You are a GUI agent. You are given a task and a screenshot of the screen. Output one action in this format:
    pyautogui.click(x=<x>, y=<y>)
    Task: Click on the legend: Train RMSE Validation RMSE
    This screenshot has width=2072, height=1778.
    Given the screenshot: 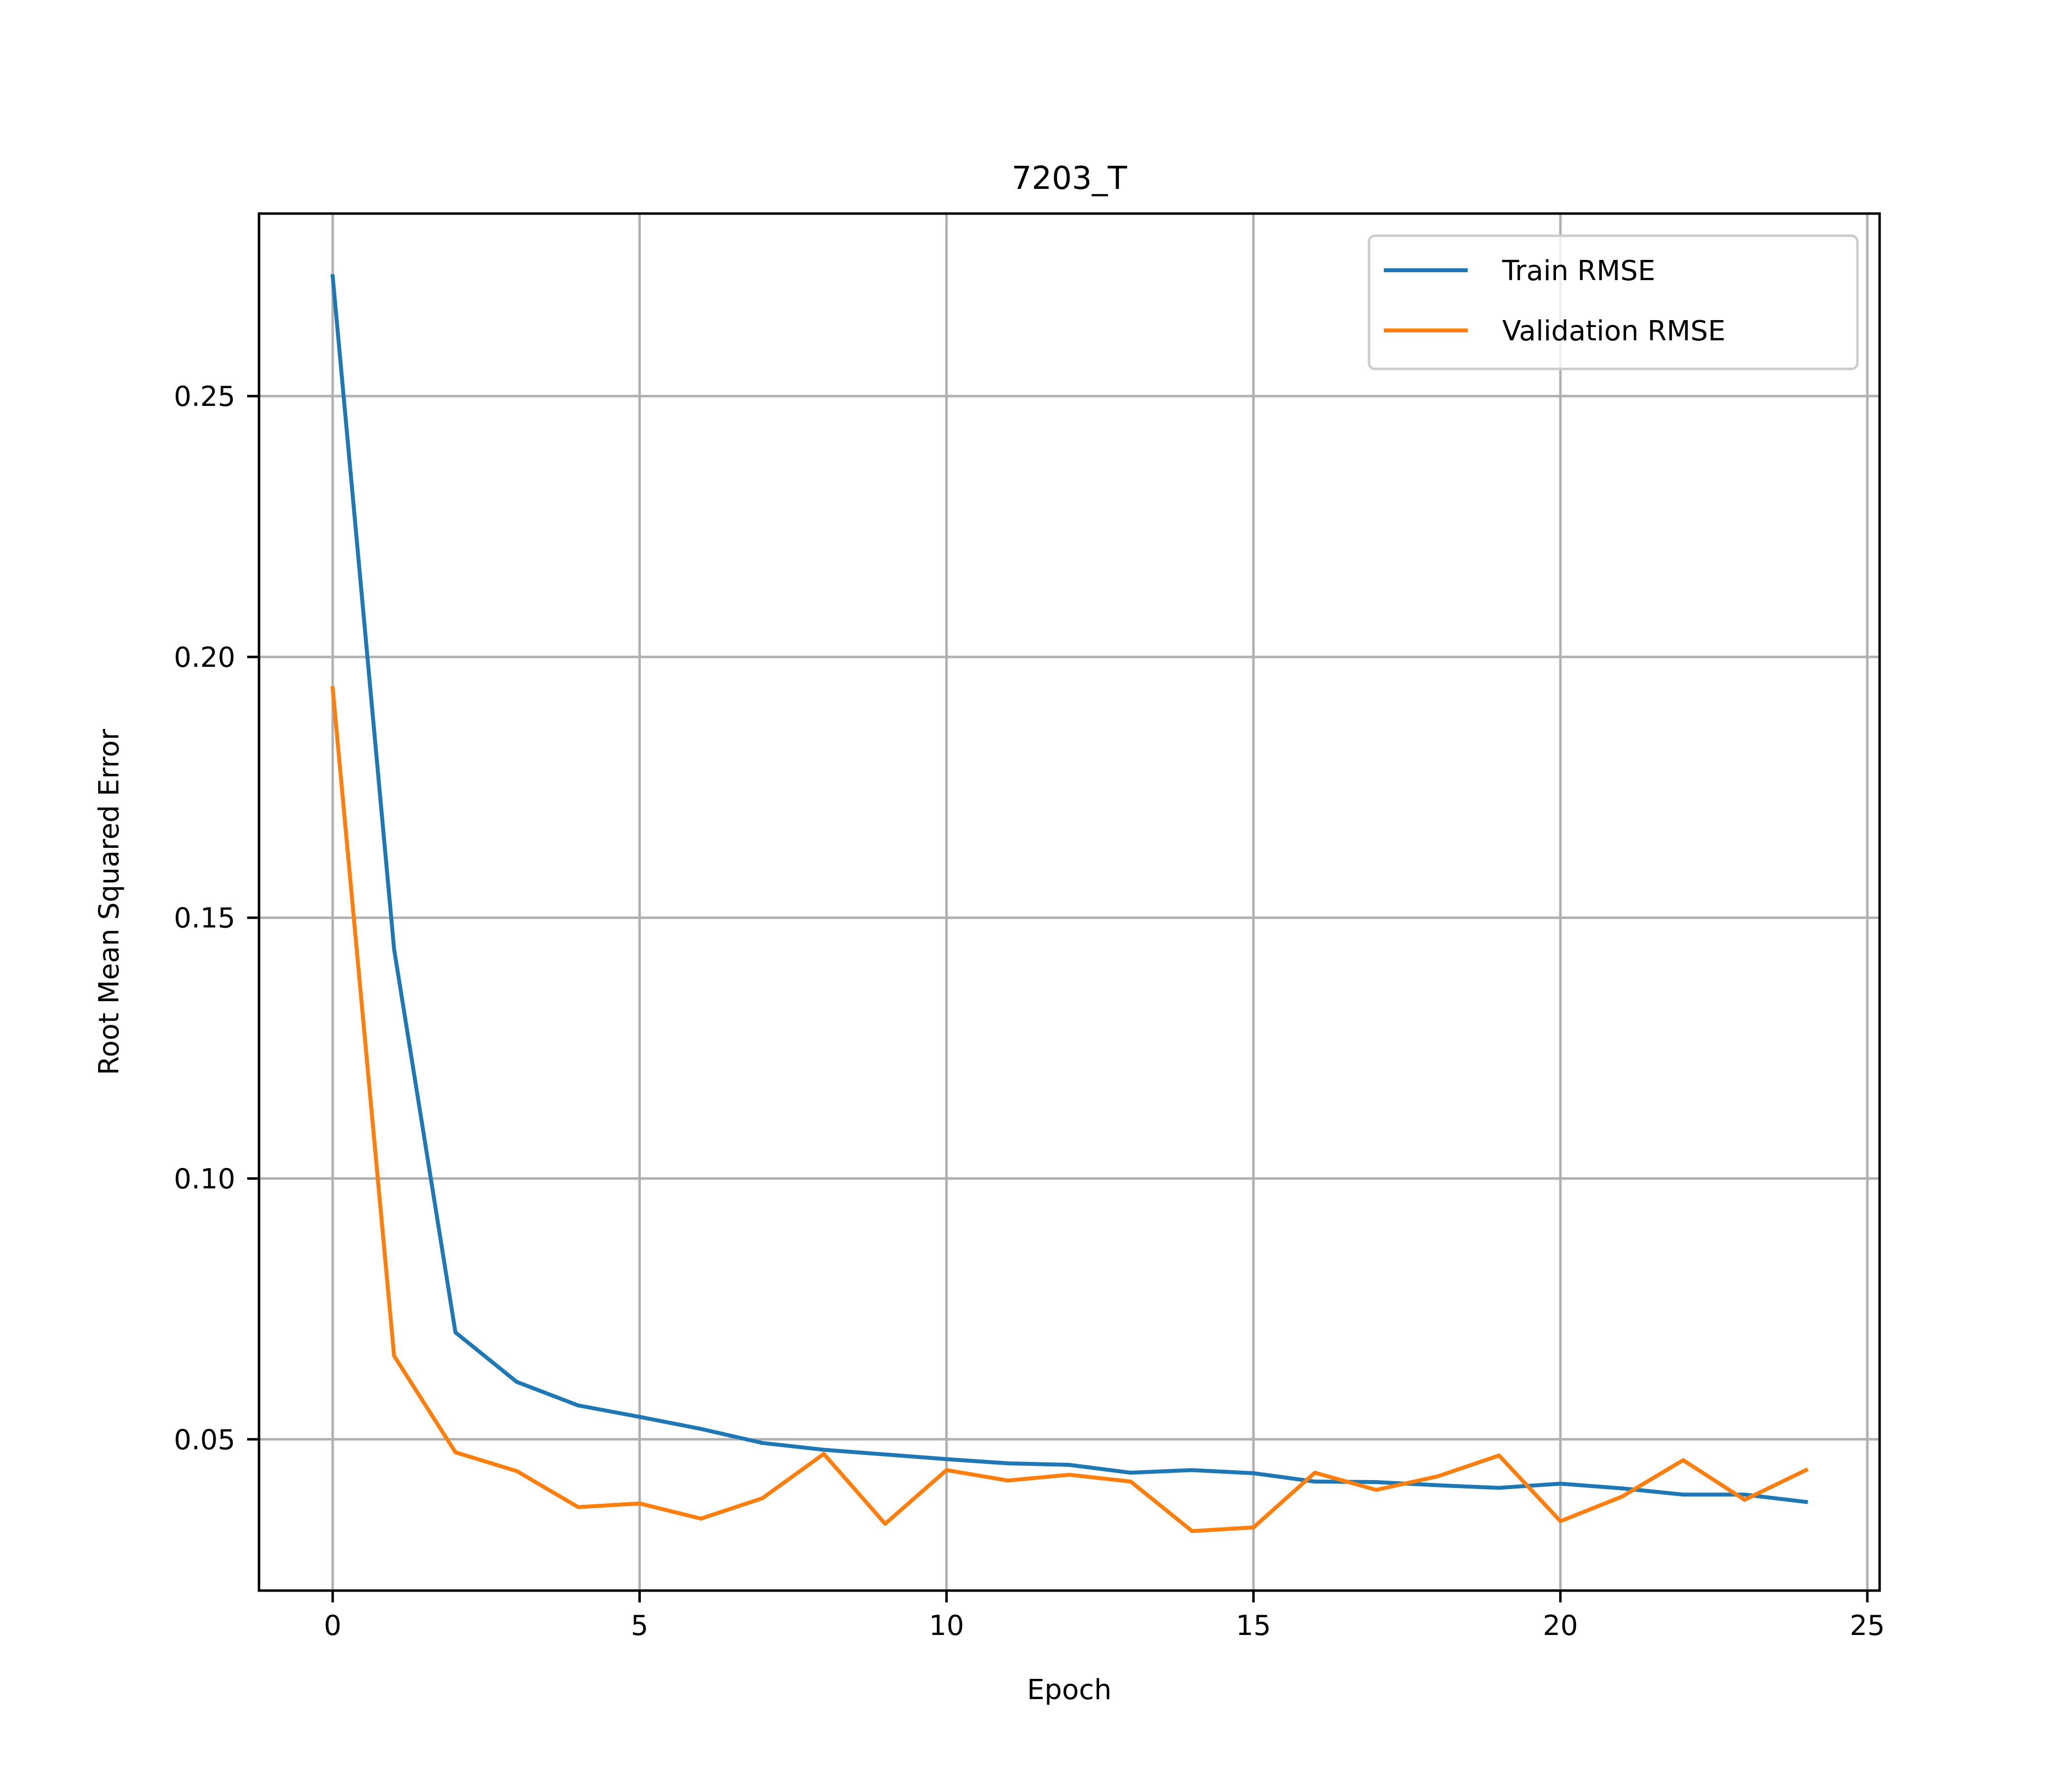 What is the action you would take?
    pyautogui.click(x=1614, y=302)
    